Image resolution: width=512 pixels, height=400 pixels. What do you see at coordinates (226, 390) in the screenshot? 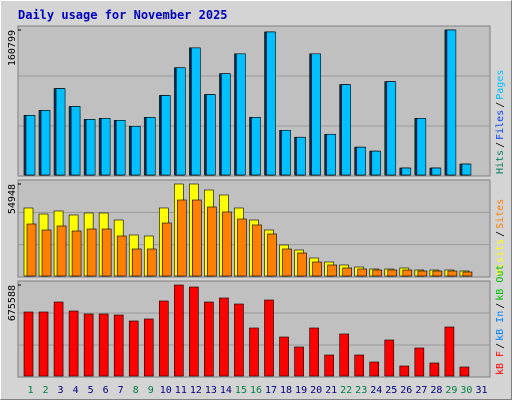
I see `x-tick-label: 14` at bounding box center [226, 390].